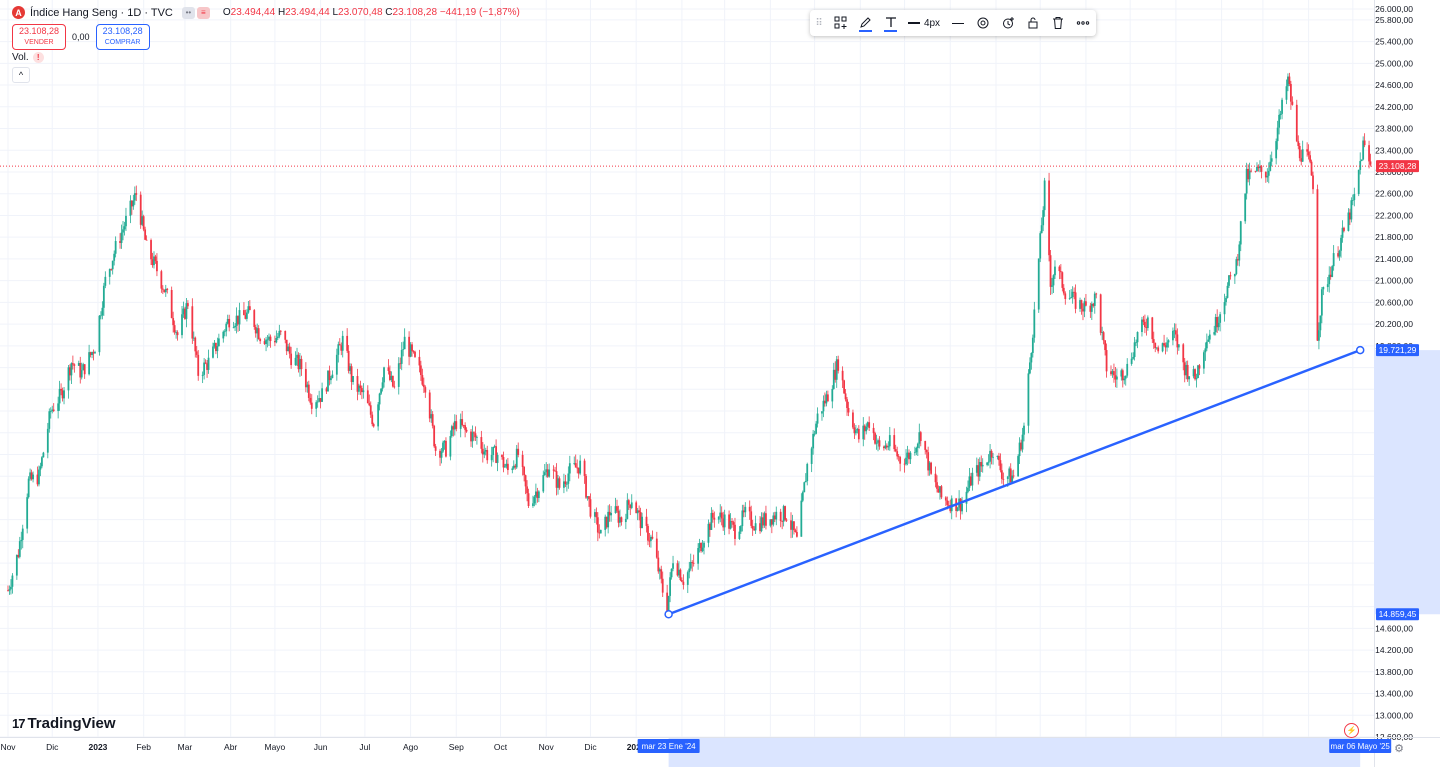 Image resolution: width=1440 pixels, height=767 pixels. What do you see at coordinates (8, 747) in the screenshot?
I see `time-tick-label: Nov` at bounding box center [8, 747].